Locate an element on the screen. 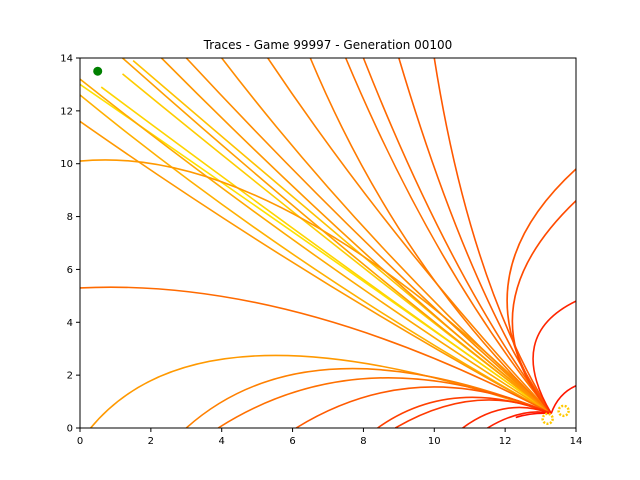 This screenshot has width=640, height=480. target-marker is located at coordinates (98, 71).